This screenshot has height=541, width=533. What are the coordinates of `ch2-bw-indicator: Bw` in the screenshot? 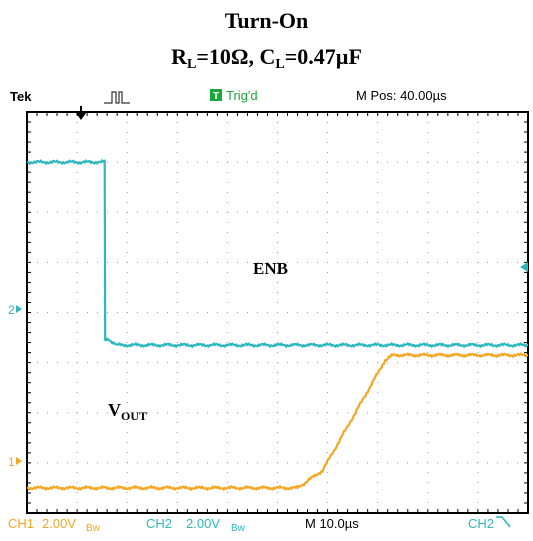 It's located at (238, 528).